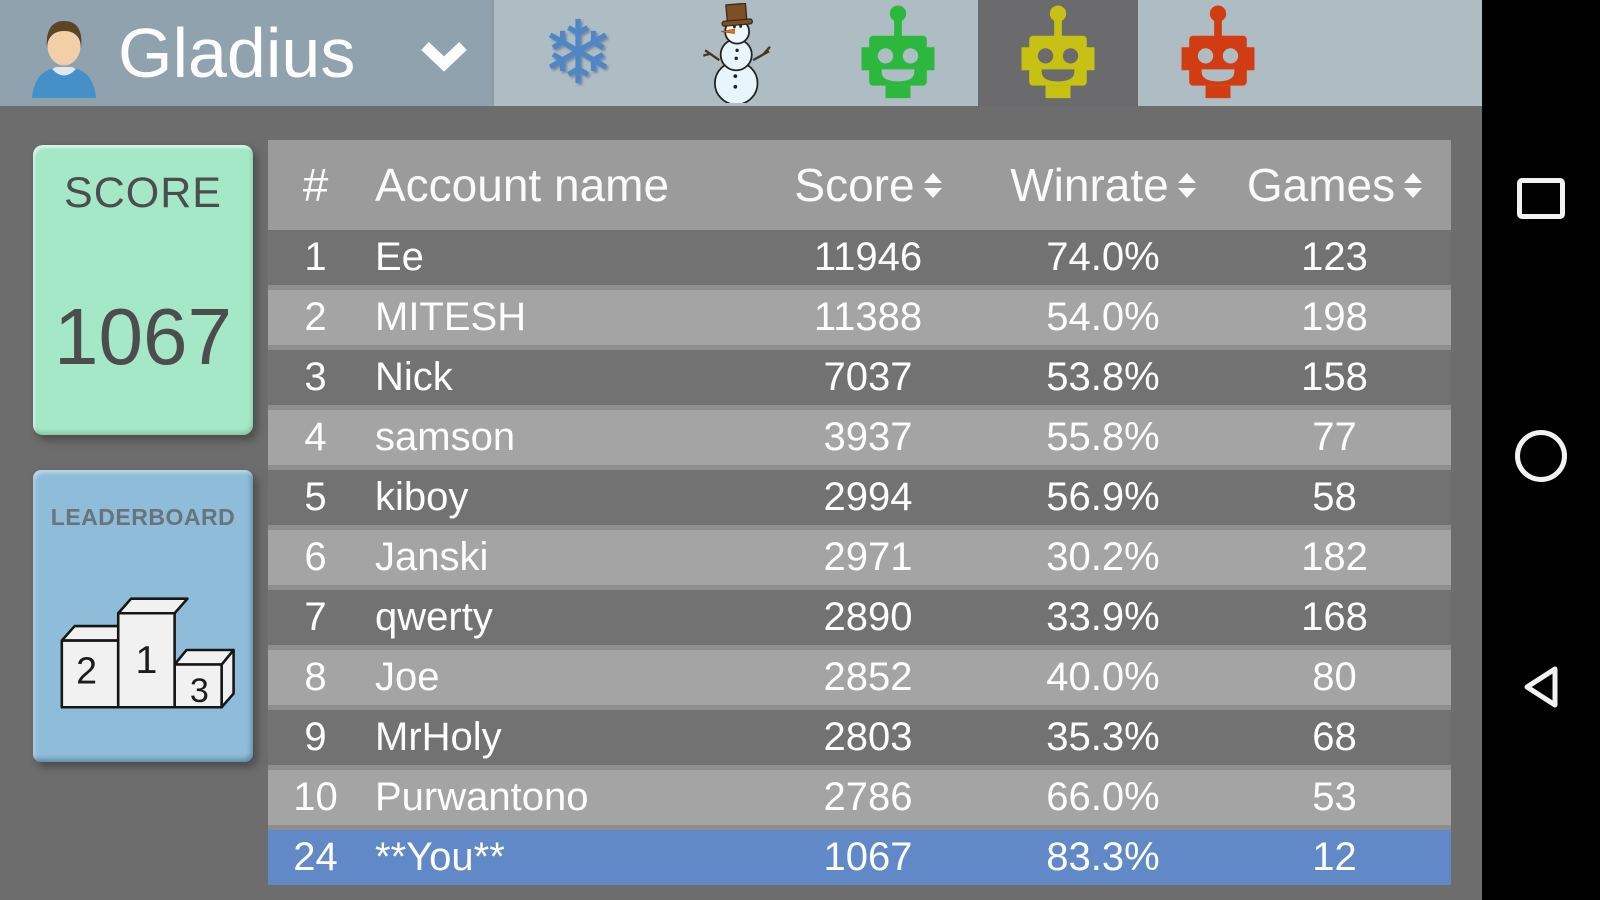  What do you see at coordinates (315, 677) in the screenshot?
I see `cell-rank: 8` at bounding box center [315, 677].